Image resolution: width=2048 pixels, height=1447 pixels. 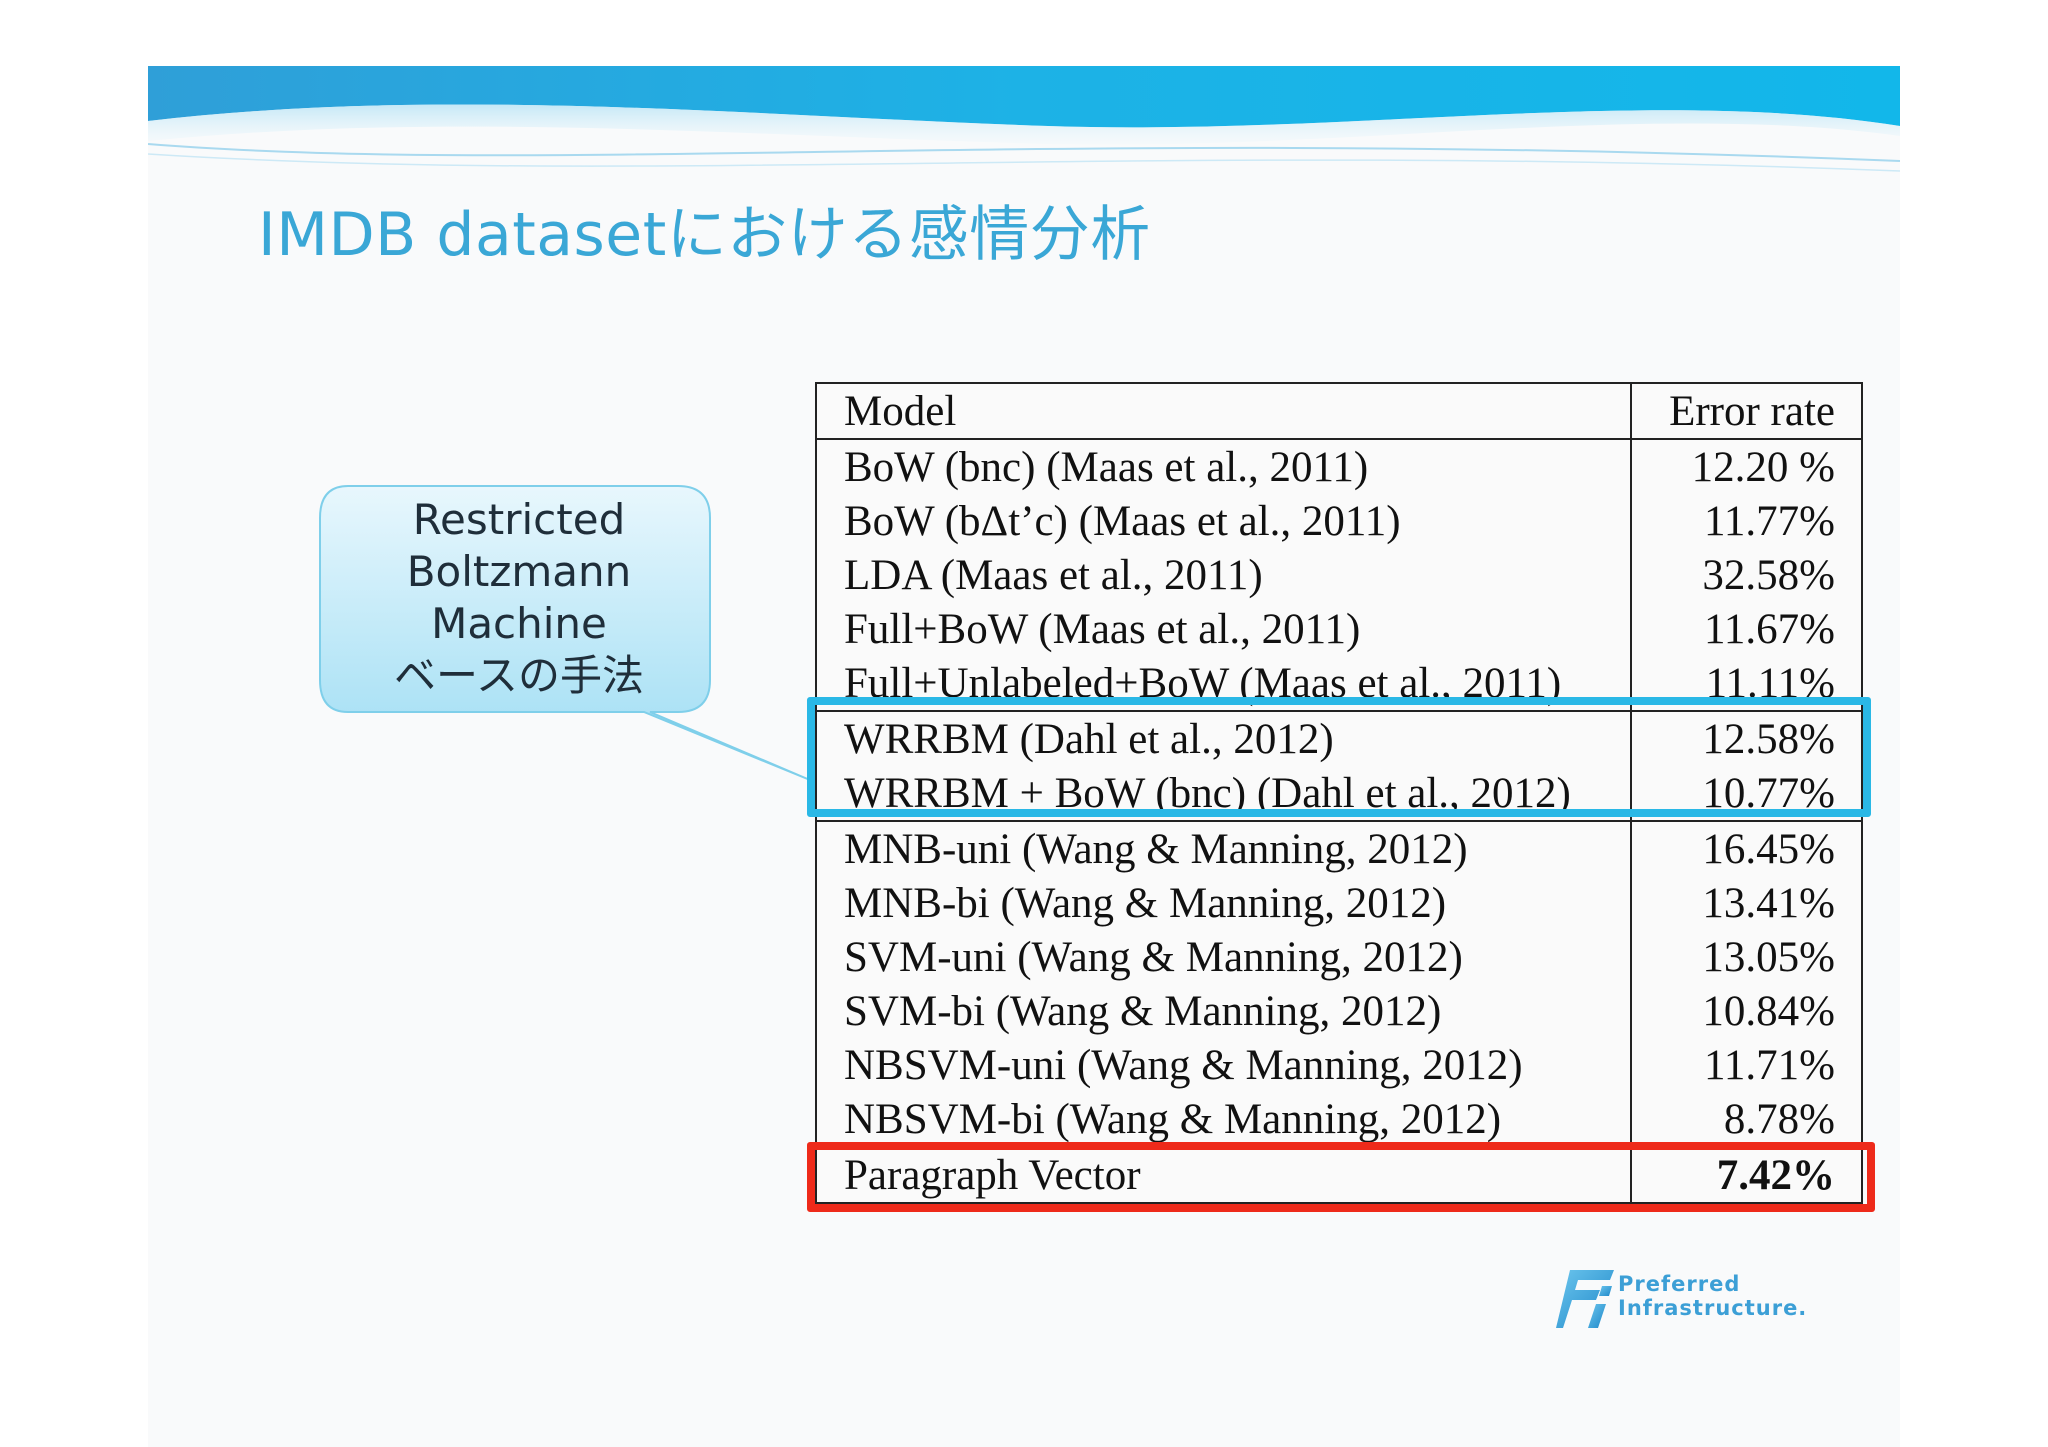 What do you see at coordinates (519, 519) in the screenshot?
I see `callout-line: Restricted` at bounding box center [519, 519].